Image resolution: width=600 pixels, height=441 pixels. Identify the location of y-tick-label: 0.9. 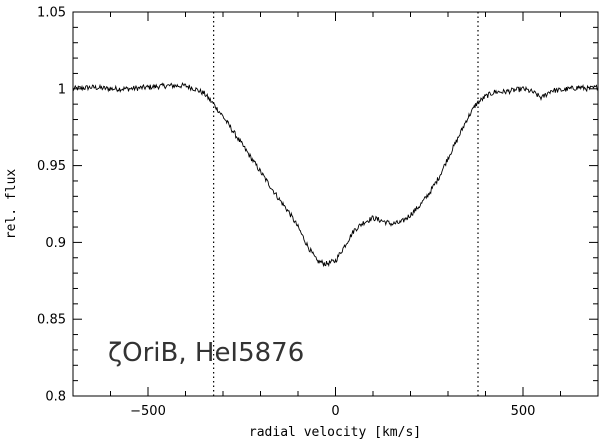
(55, 243).